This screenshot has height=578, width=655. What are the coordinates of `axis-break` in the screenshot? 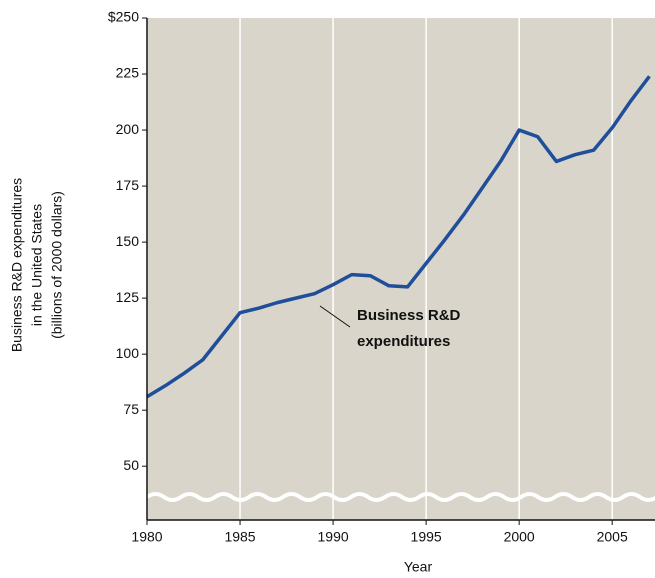 It's located at (400, 497).